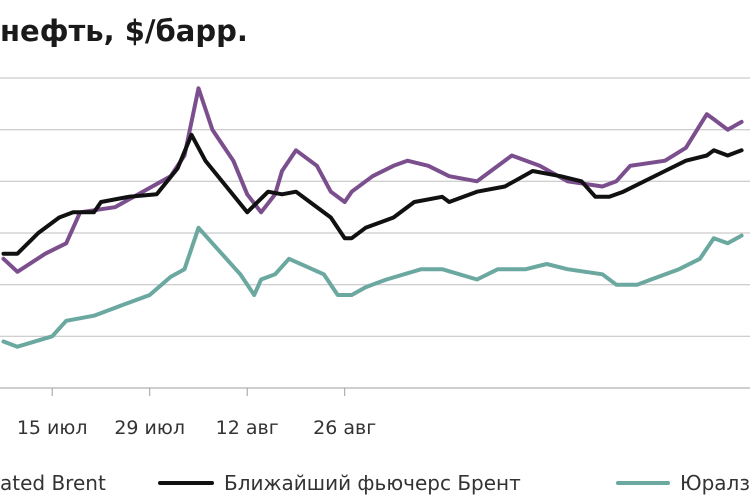  Describe the element at coordinates (372, 483) in the screenshot. I see `legend-label-brent: Ближайший фьючерс Брент` at that location.